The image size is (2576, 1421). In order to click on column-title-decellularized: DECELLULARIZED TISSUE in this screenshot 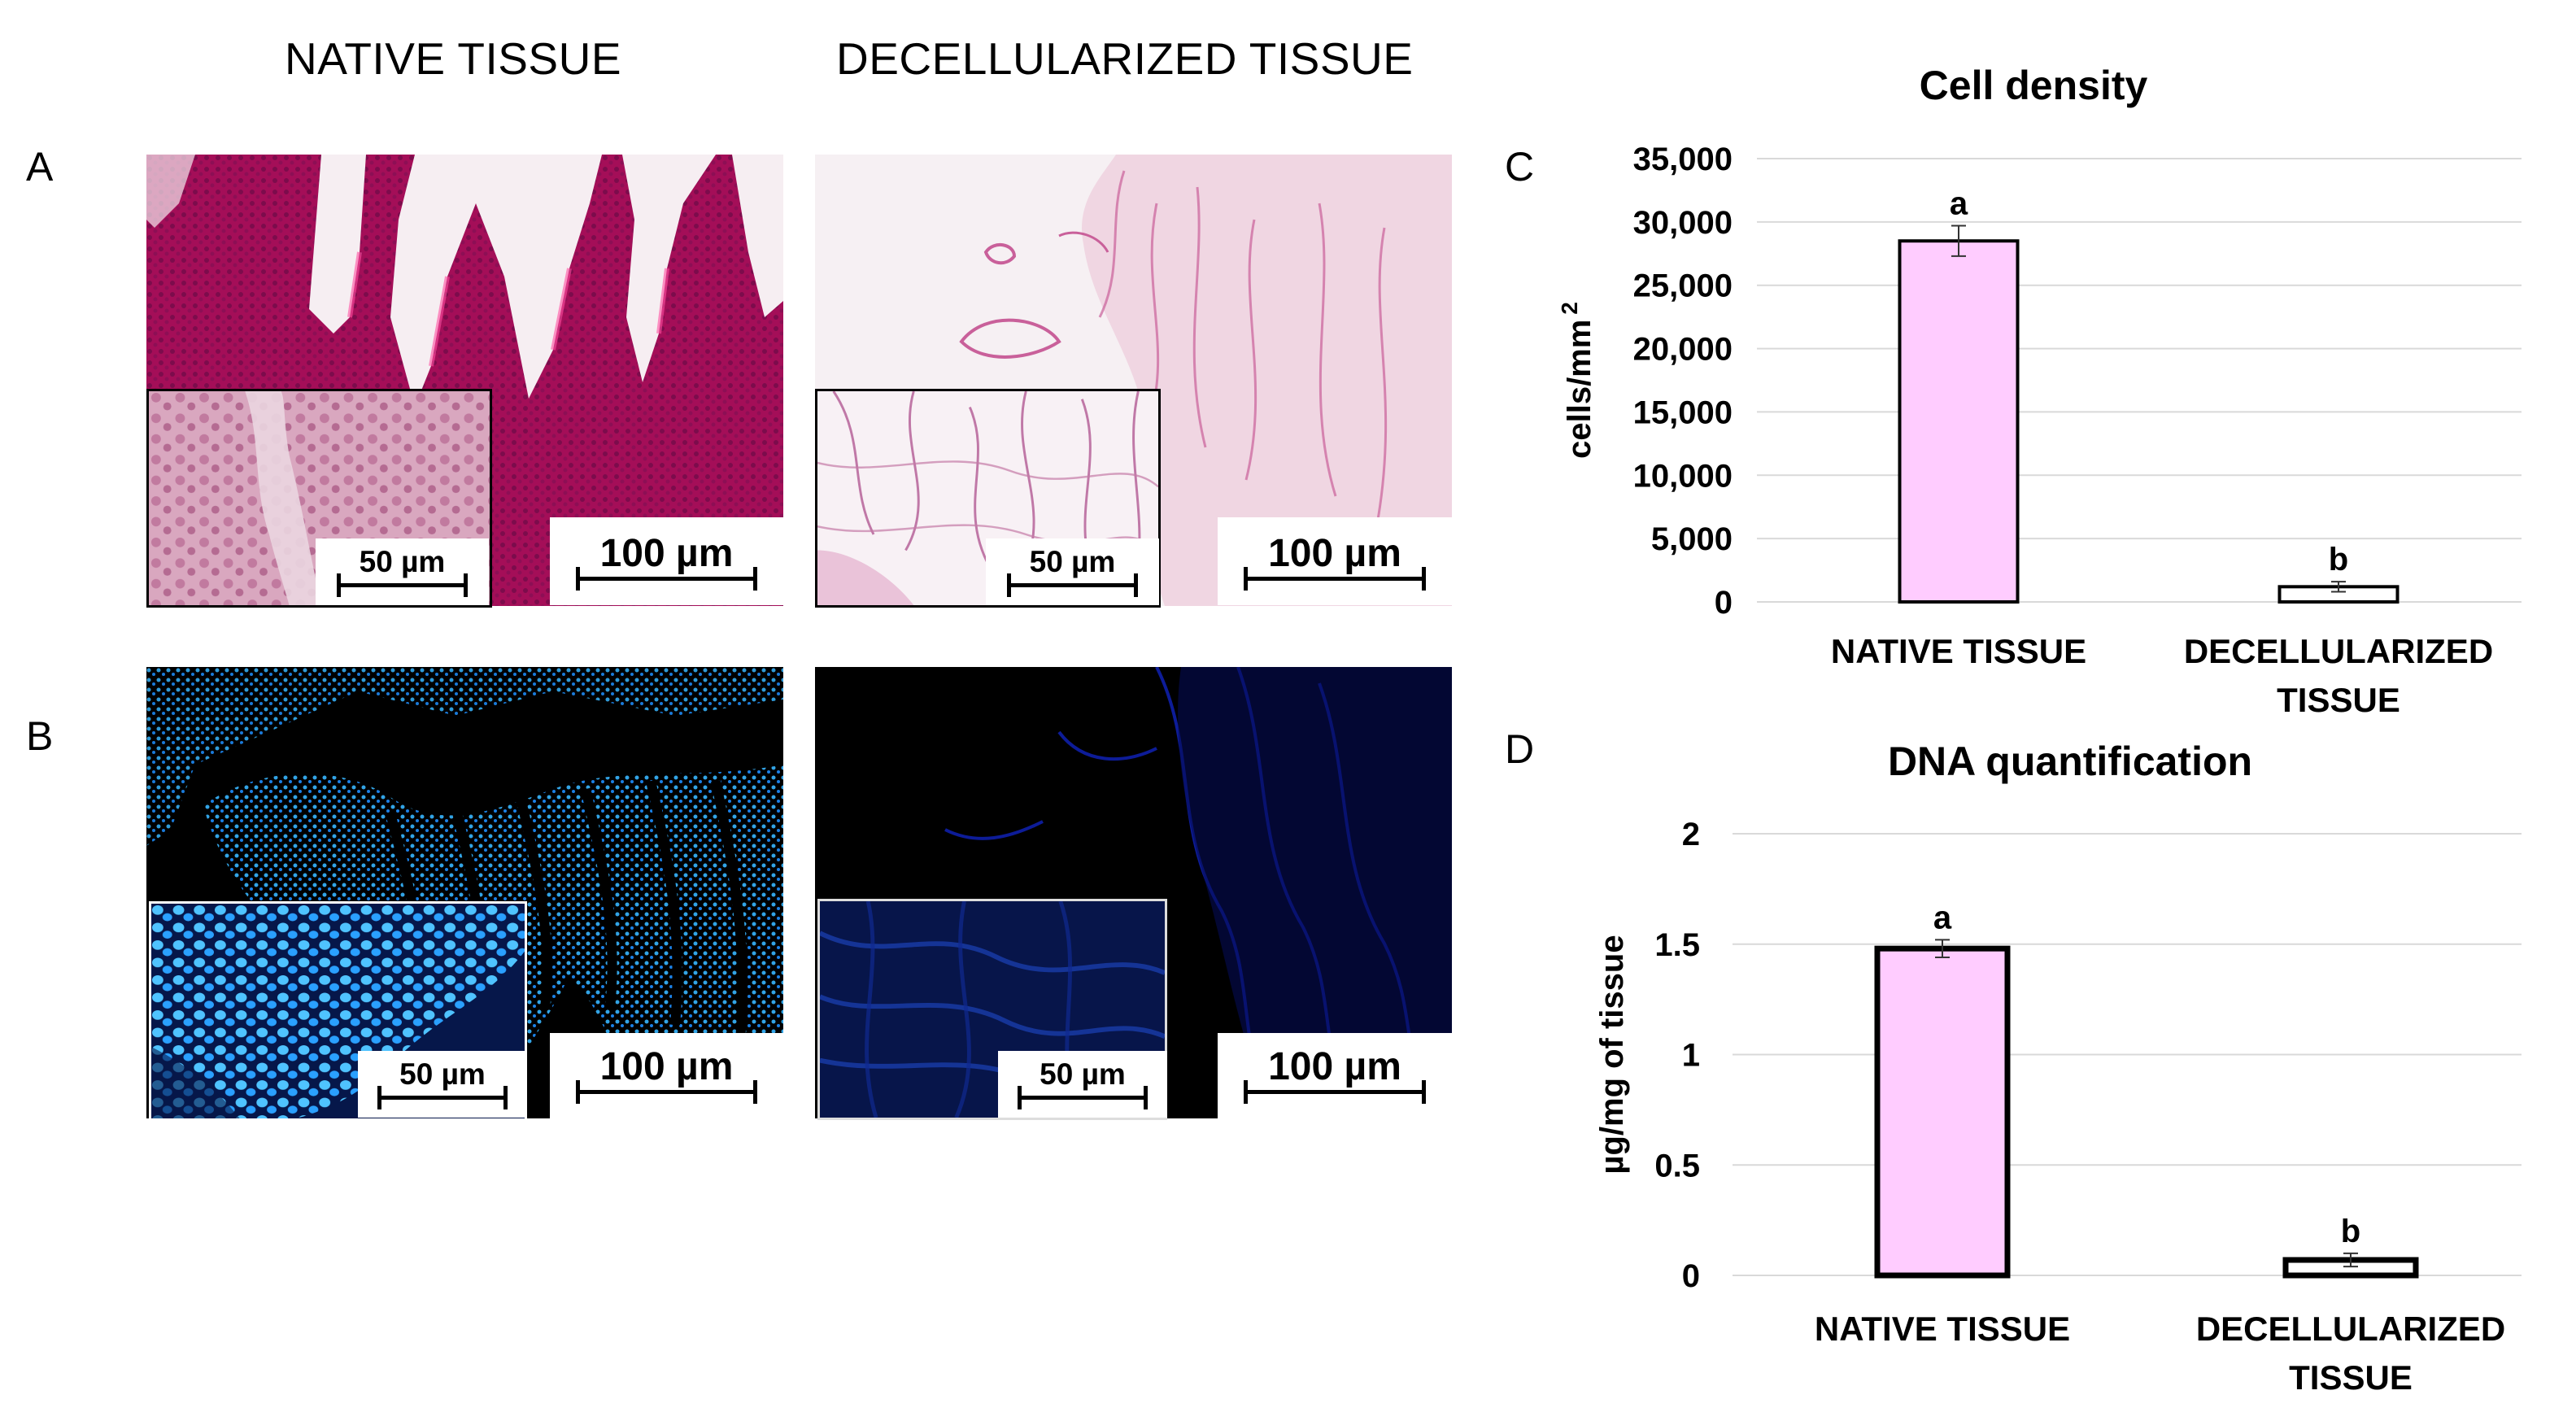, I will do `click(1125, 58)`.